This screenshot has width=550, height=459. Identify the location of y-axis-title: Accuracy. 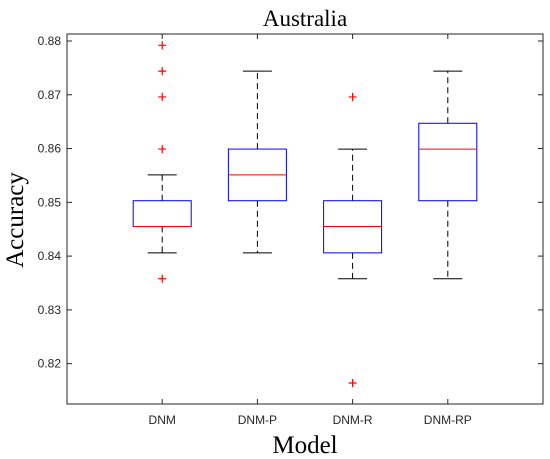
(15, 220).